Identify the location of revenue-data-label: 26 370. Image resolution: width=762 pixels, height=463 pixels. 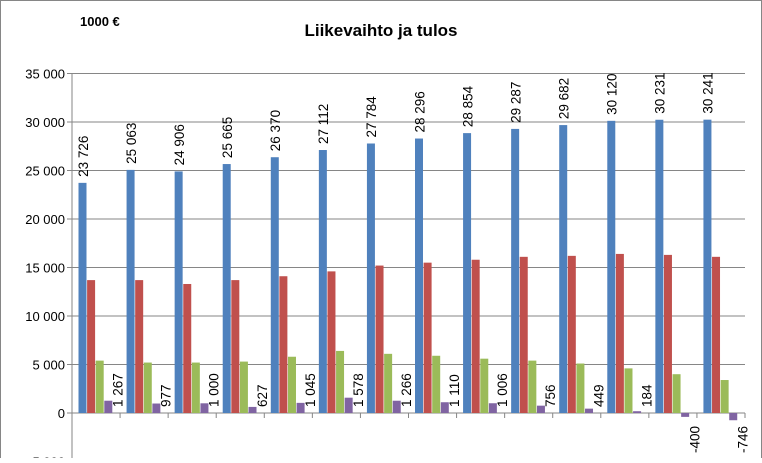
(275, 130).